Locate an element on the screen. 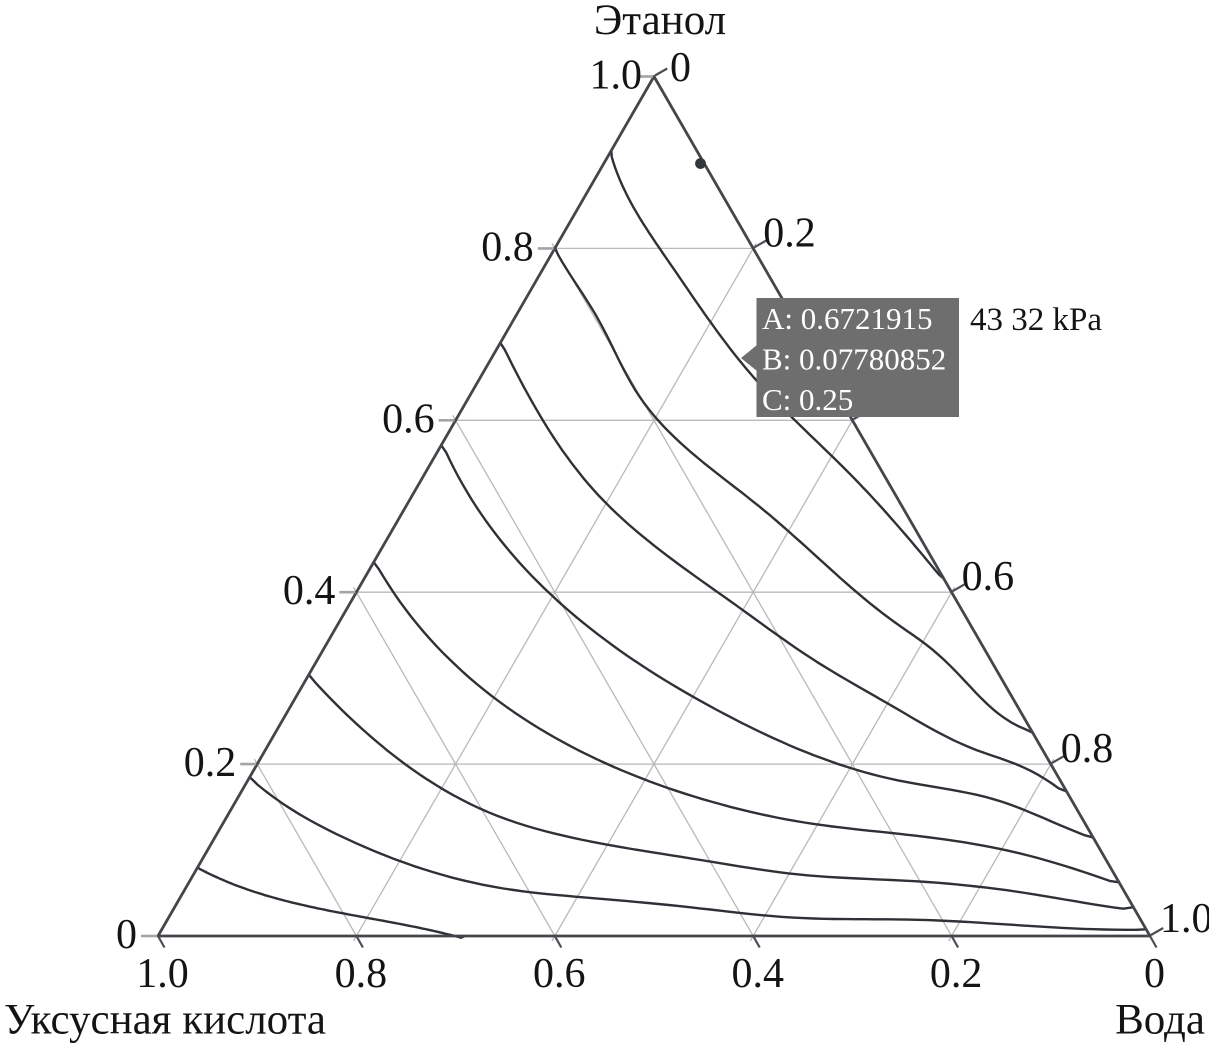  svg-text: Уксусная кислота is located at coordinates (165, 1020).